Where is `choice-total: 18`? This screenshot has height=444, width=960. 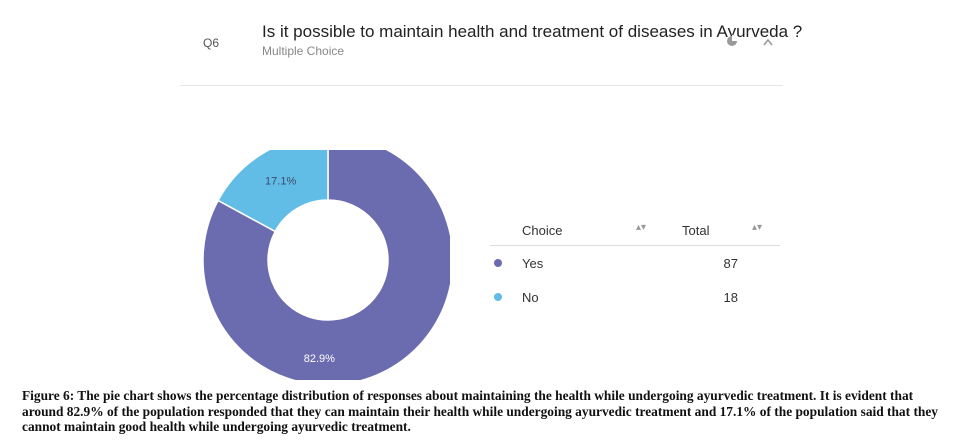
choice-total: 18 is located at coordinates (730, 297).